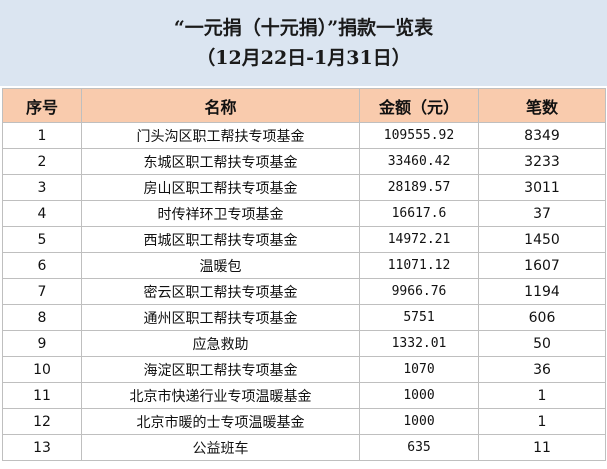 The width and height of the screenshot is (607, 469). Describe the element at coordinates (220, 421) in the screenshot. I see `cell-name: 北京市暖的士专项温暖基金` at that location.